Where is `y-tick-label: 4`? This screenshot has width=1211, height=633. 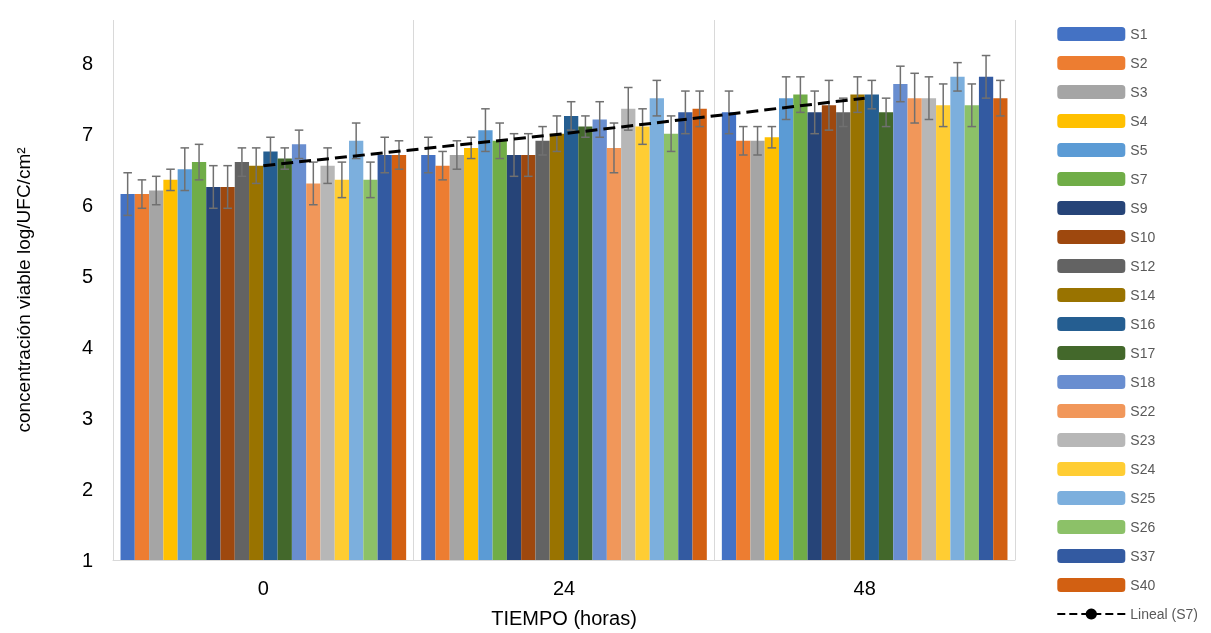 y-tick-label: 4 is located at coordinates (87, 346).